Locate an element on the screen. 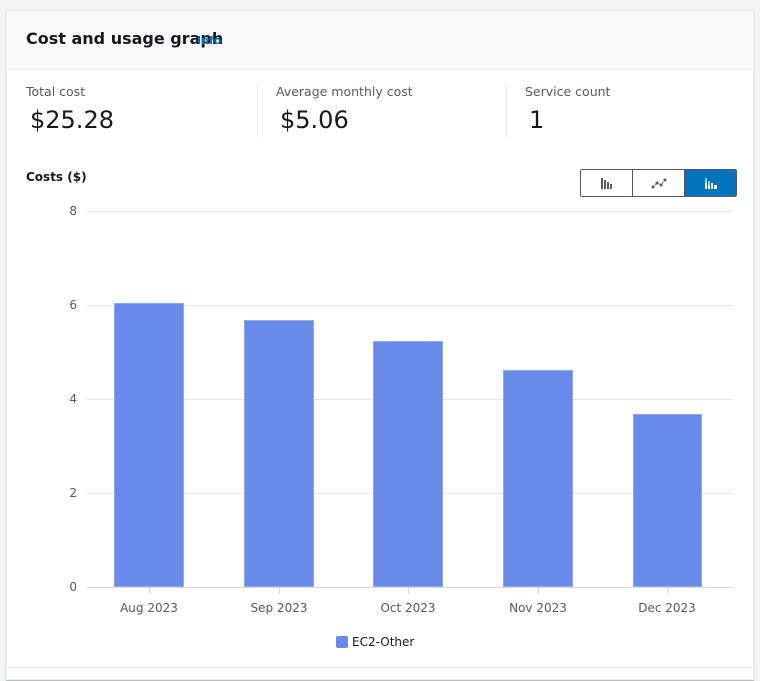 This screenshot has width=760, height=681. bar-chart-icon is located at coordinates (606, 183).